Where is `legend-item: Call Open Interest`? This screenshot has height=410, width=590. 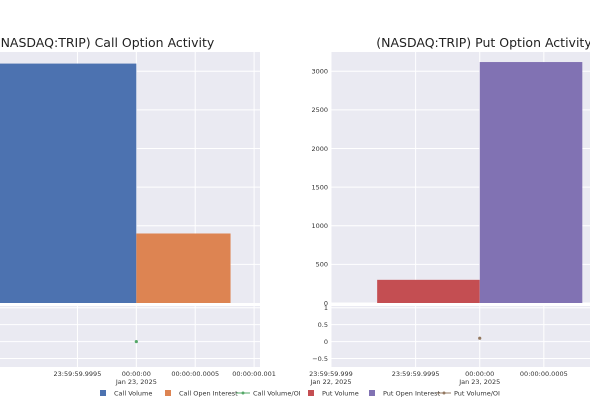 legend-item: Call Open Interest is located at coordinates (201, 393).